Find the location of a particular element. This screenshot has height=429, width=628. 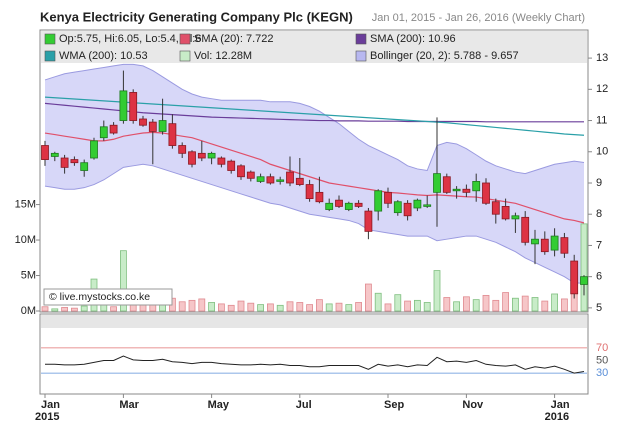

y-tick-label: 11 is located at coordinates (601, 120).